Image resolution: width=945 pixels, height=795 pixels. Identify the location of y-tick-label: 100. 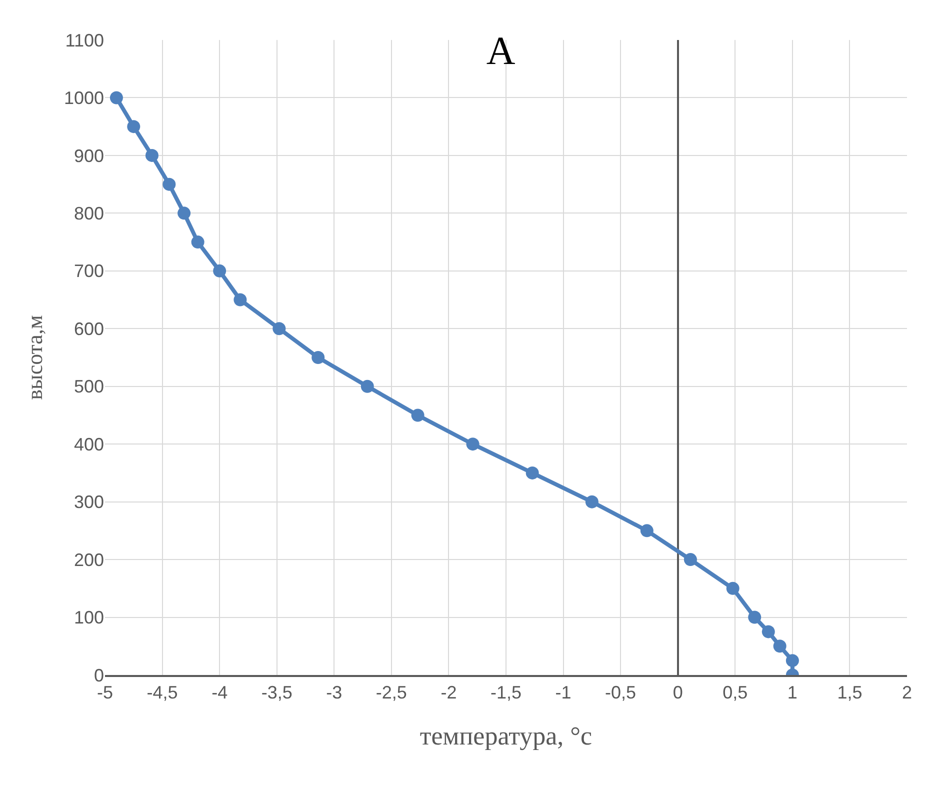
(89, 618).